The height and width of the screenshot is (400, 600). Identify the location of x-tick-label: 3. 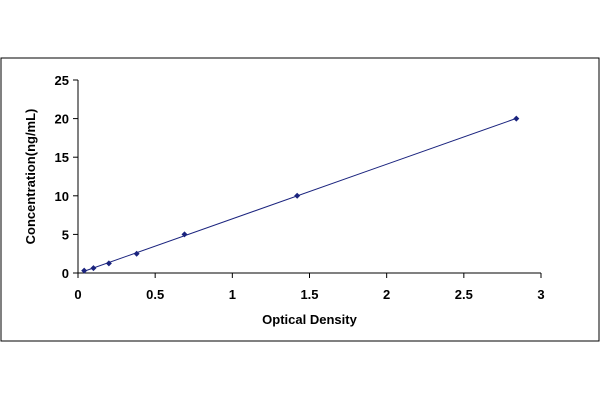
(540, 294).